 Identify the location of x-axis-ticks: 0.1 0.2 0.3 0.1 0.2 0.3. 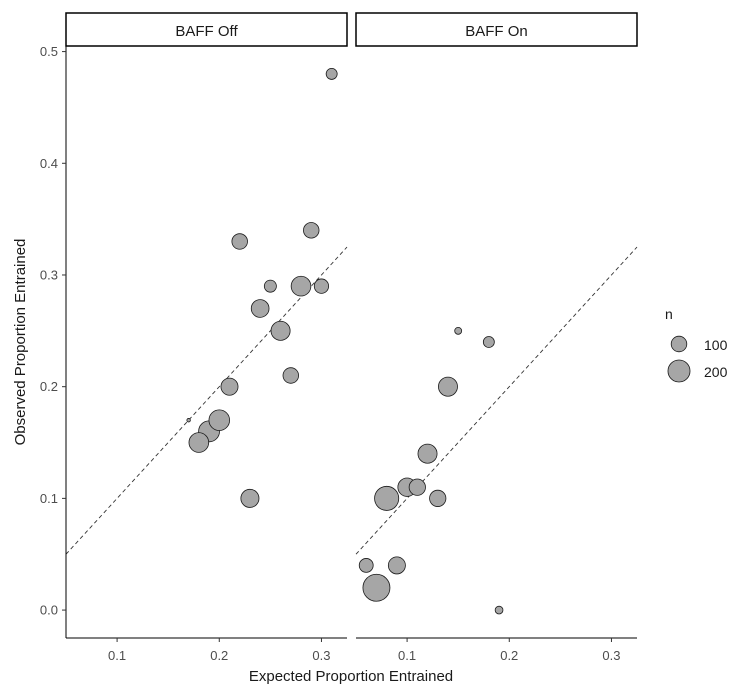
(364, 650).